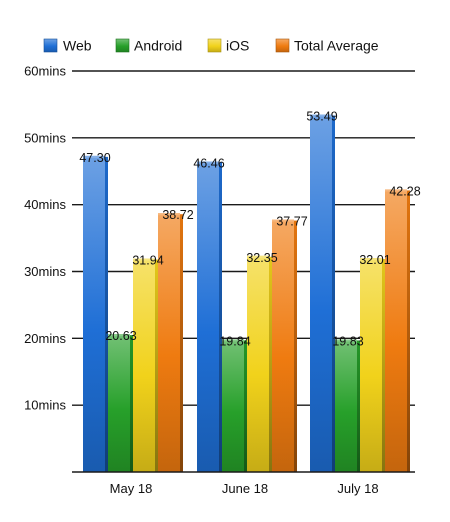 This screenshot has width=450, height=522. Describe the element at coordinates (336, 46) in the screenshot. I see `legend-label-total-average: Total Average` at that location.